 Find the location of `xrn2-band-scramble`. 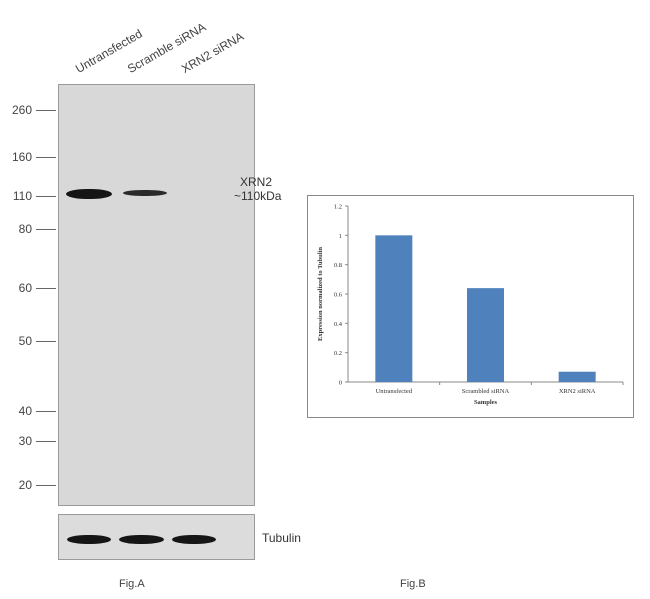

xrn2-band-scramble is located at coordinates (145, 193).